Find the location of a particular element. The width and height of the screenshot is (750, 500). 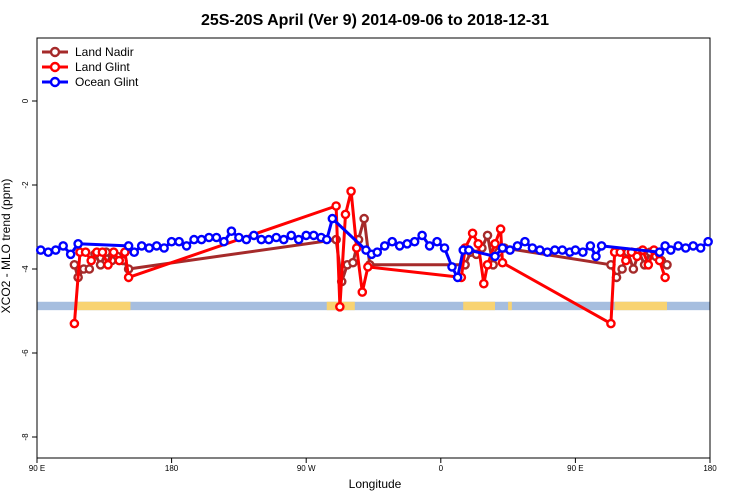

series-ocean-glint is located at coordinates (374, 248).